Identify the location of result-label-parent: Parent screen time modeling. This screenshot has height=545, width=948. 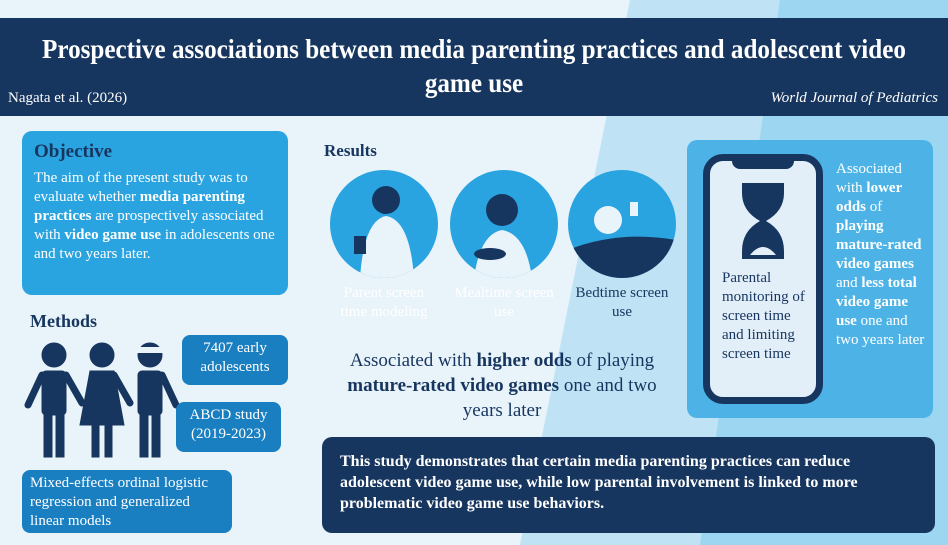
(384, 302).